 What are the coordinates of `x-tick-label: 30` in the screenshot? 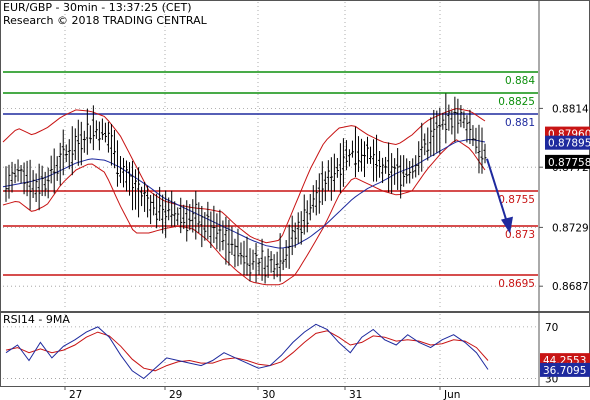 It's located at (268, 394).